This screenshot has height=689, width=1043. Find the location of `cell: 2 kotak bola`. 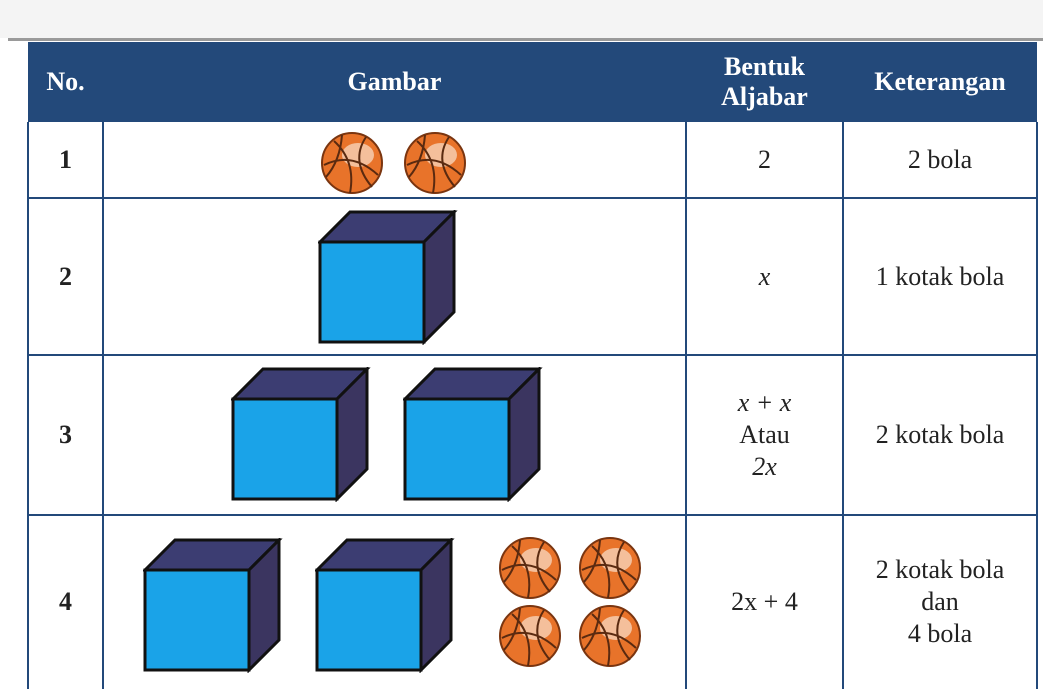

cell: 2 kotak bola is located at coordinates (940, 435).